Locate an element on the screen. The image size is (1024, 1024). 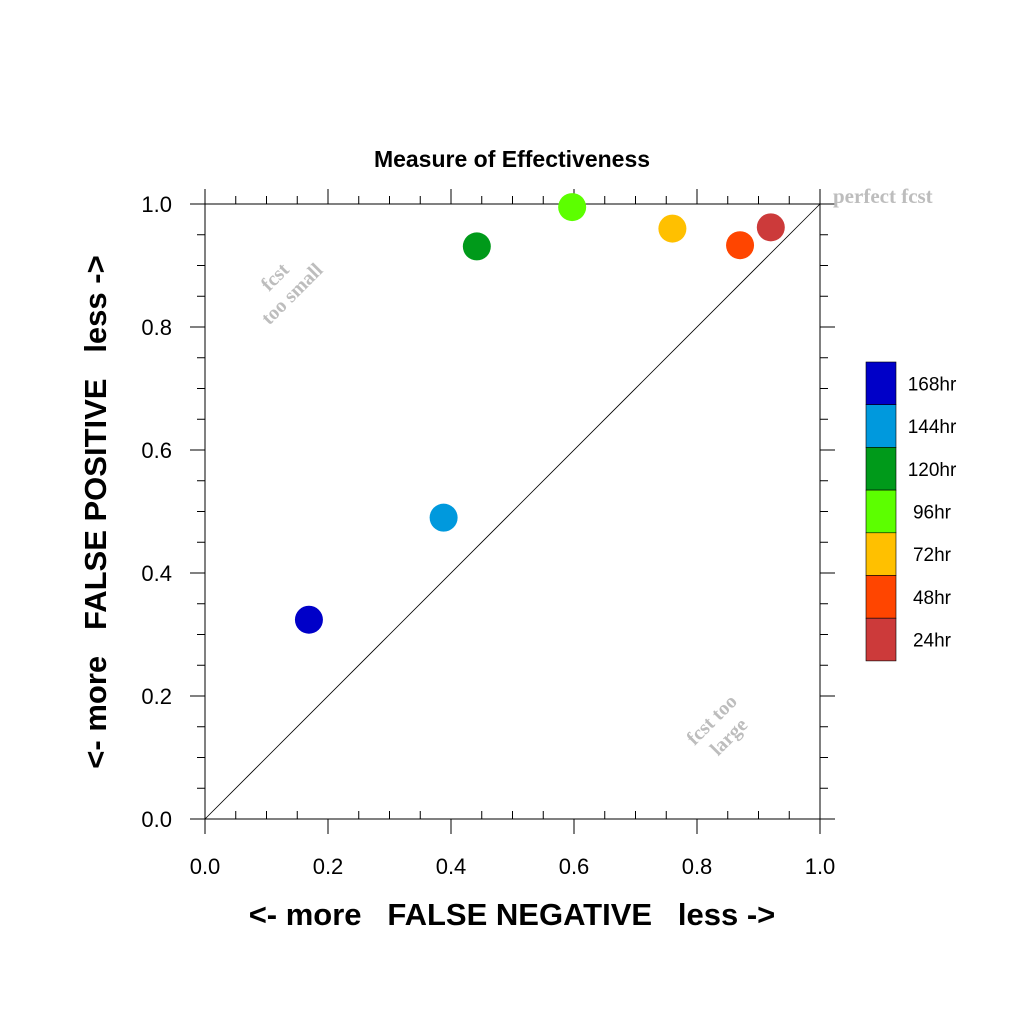
y-tick-label: 0.6 is located at coordinates (156, 450).